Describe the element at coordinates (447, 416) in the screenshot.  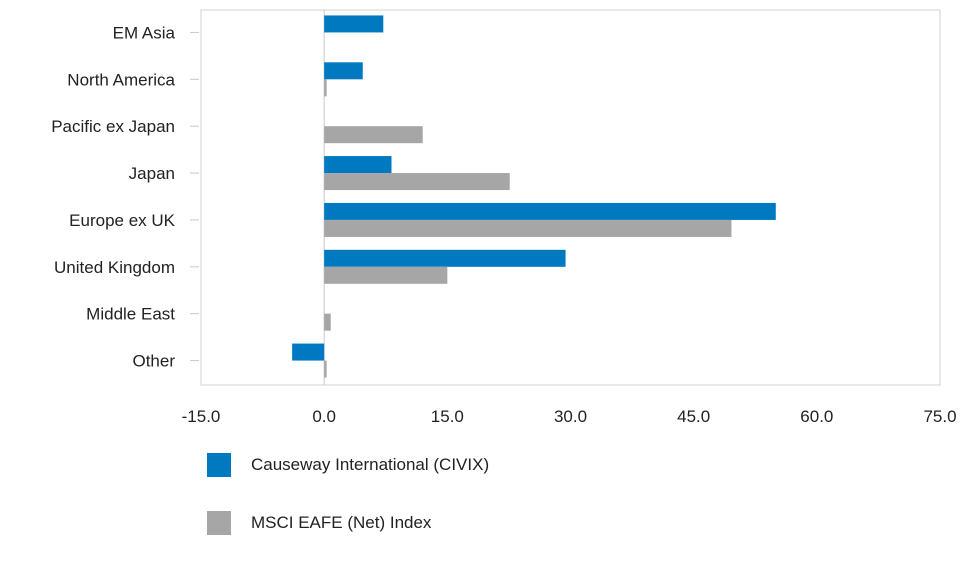
I see `x-tick-label: 15.0` at that location.